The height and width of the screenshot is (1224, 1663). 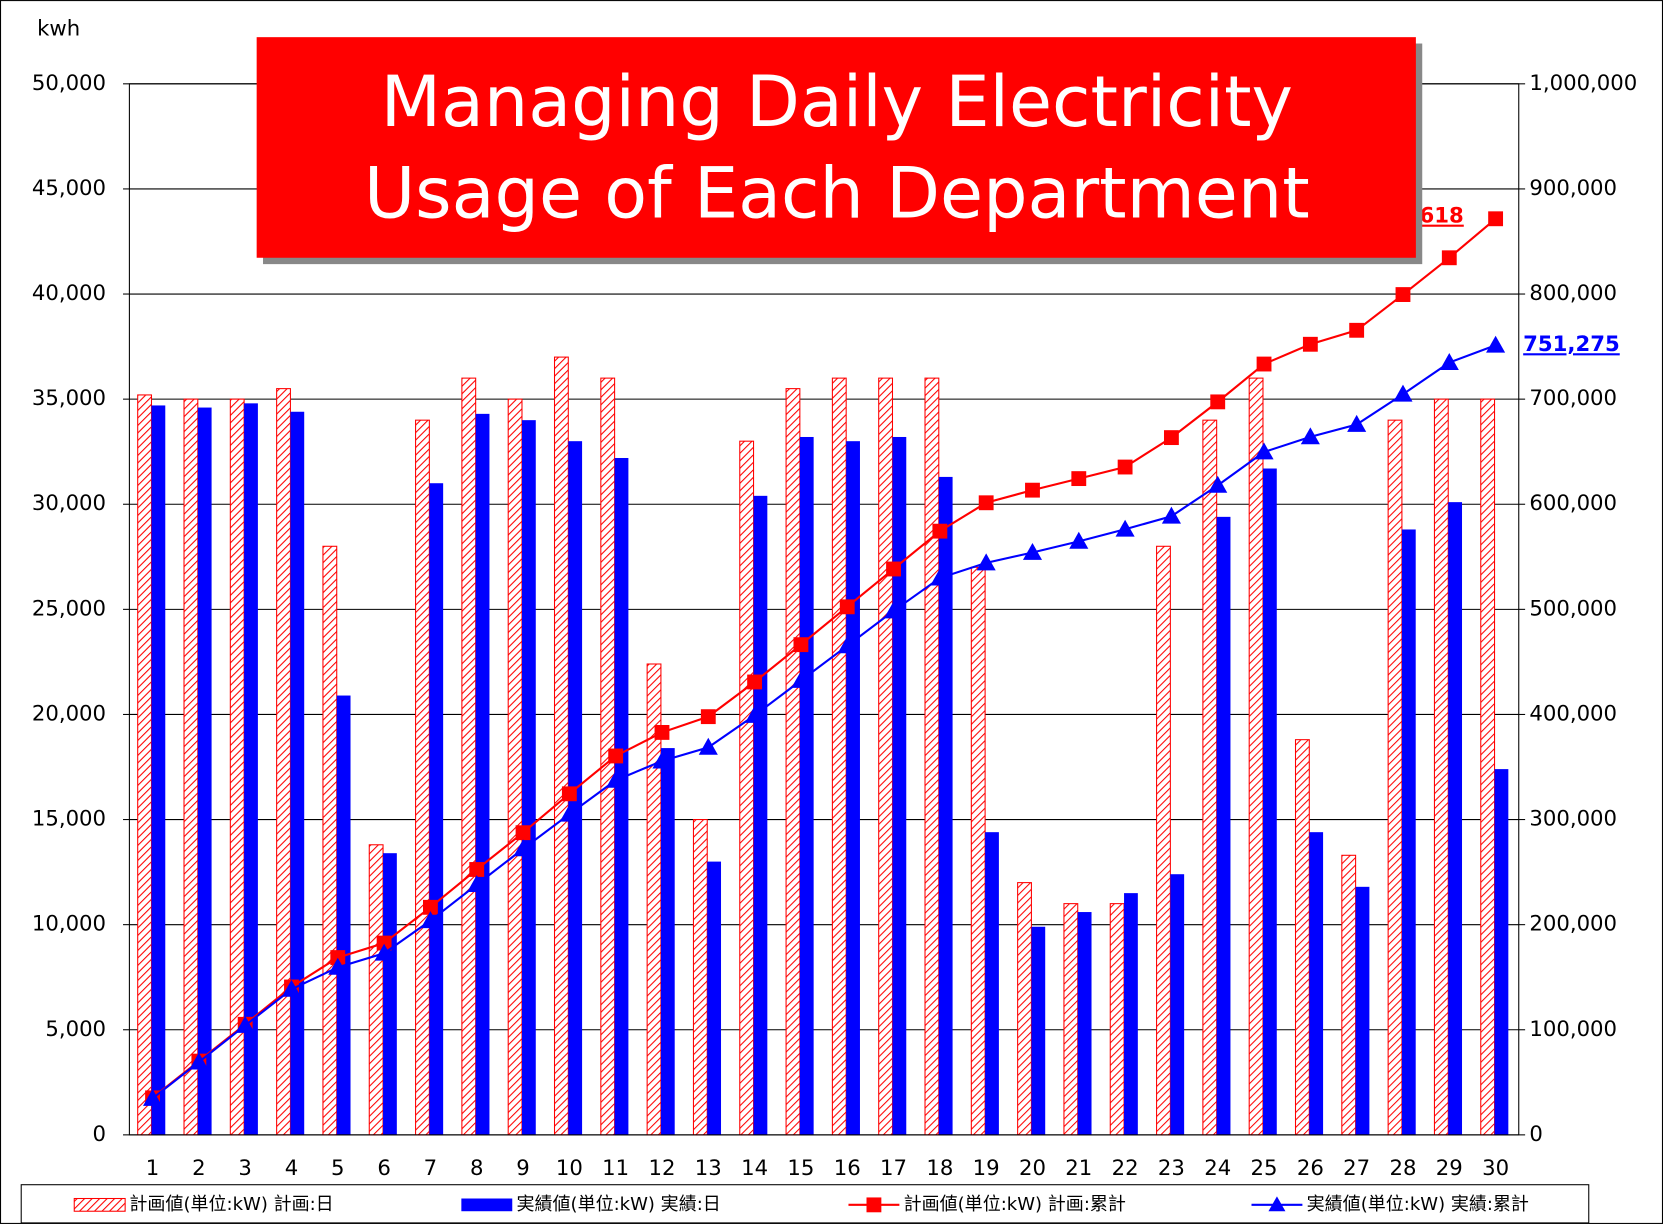 I want to click on x-tick-label: 22, so click(x=1125, y=1168).